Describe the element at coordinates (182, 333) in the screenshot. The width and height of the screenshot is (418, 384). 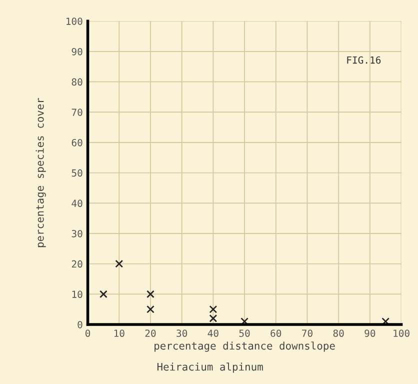
I see `x-tick-label: 30` at that location.